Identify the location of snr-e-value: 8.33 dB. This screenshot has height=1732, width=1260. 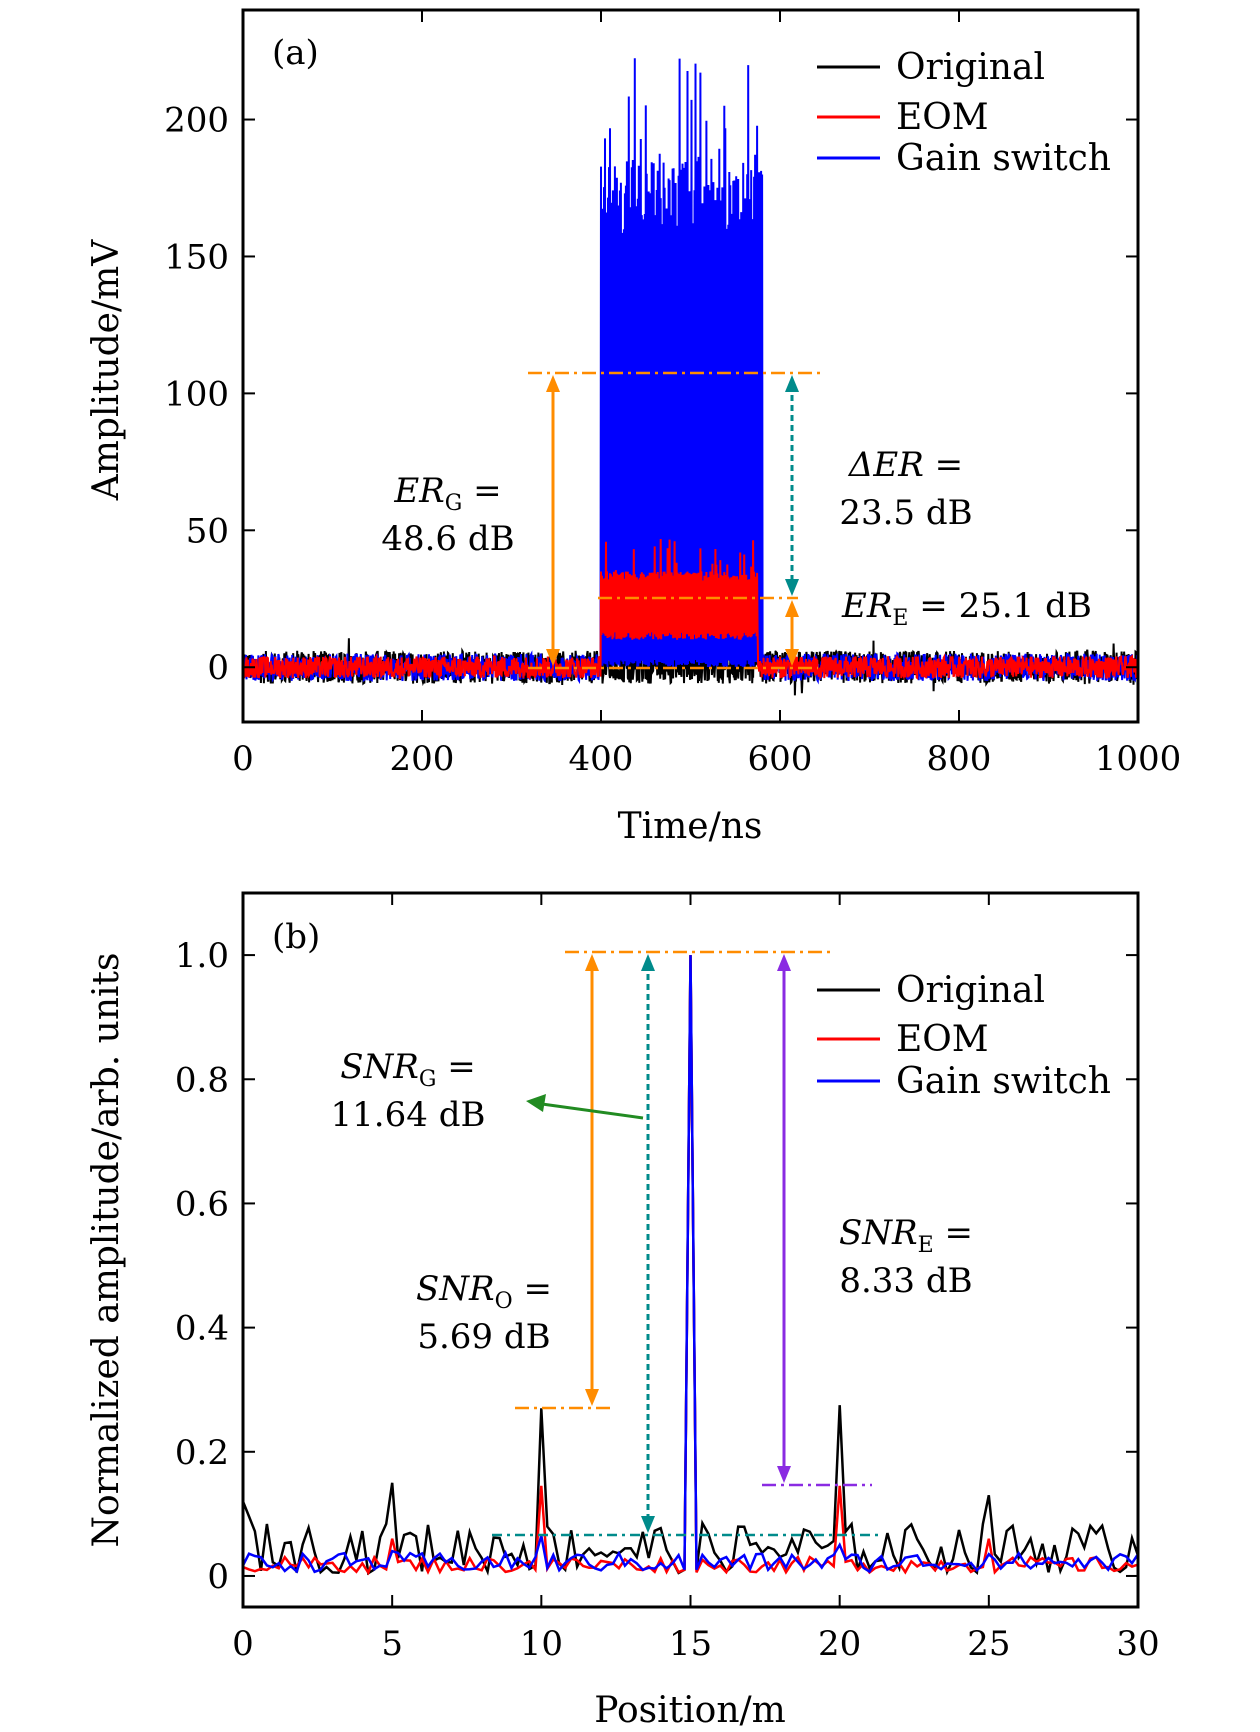
(905, 1281).